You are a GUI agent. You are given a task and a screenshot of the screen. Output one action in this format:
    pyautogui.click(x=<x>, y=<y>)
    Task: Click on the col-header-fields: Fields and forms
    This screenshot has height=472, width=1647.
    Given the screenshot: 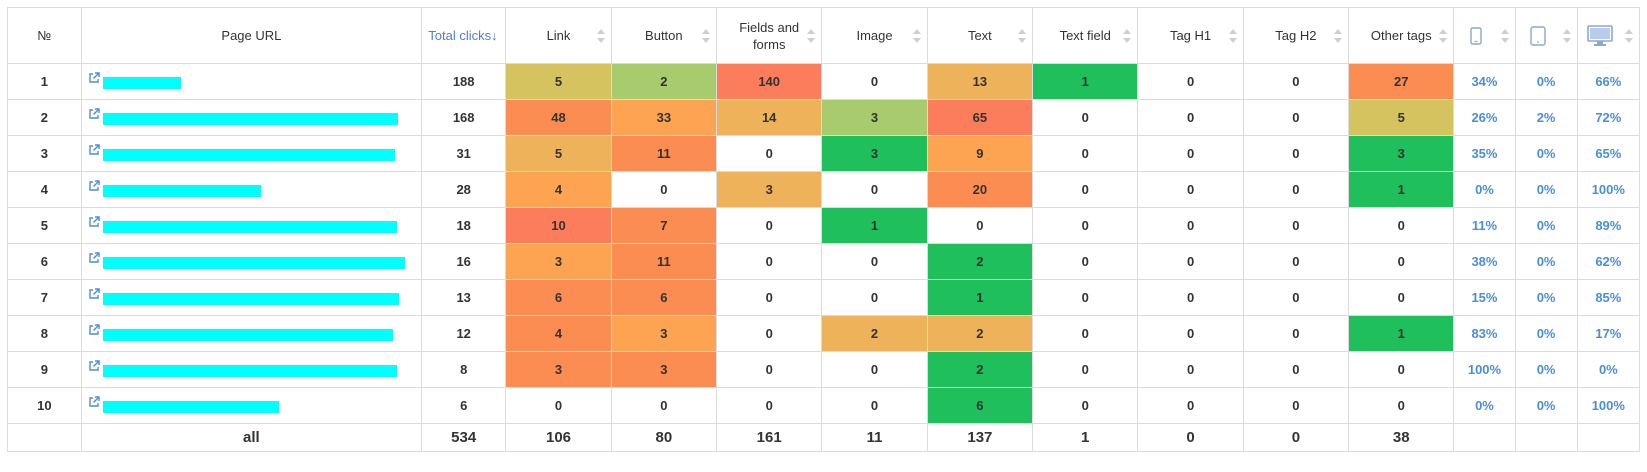 What is the action you would take?
    pyautogui.click(x=769, y=35)
    